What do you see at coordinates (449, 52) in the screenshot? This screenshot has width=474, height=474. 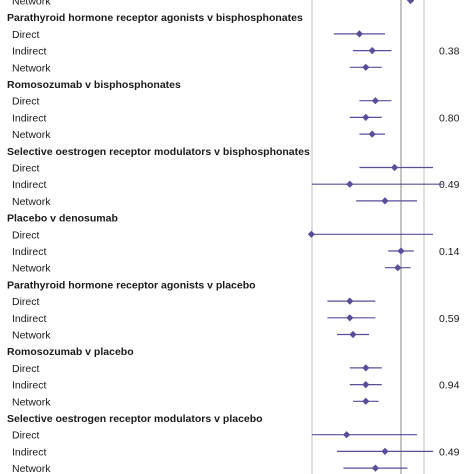 I see `p-value: 0.38` at bounding box center [449, 52].